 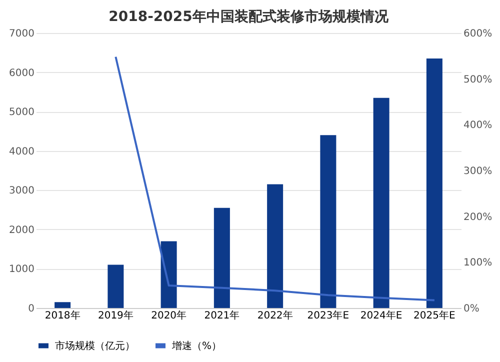 What do you see at coordinates (249, 16) in the screenshot?
I see `chart-title: 2018-2025年中国装配式装修市场规模情况` at bounding box center [249, 16].